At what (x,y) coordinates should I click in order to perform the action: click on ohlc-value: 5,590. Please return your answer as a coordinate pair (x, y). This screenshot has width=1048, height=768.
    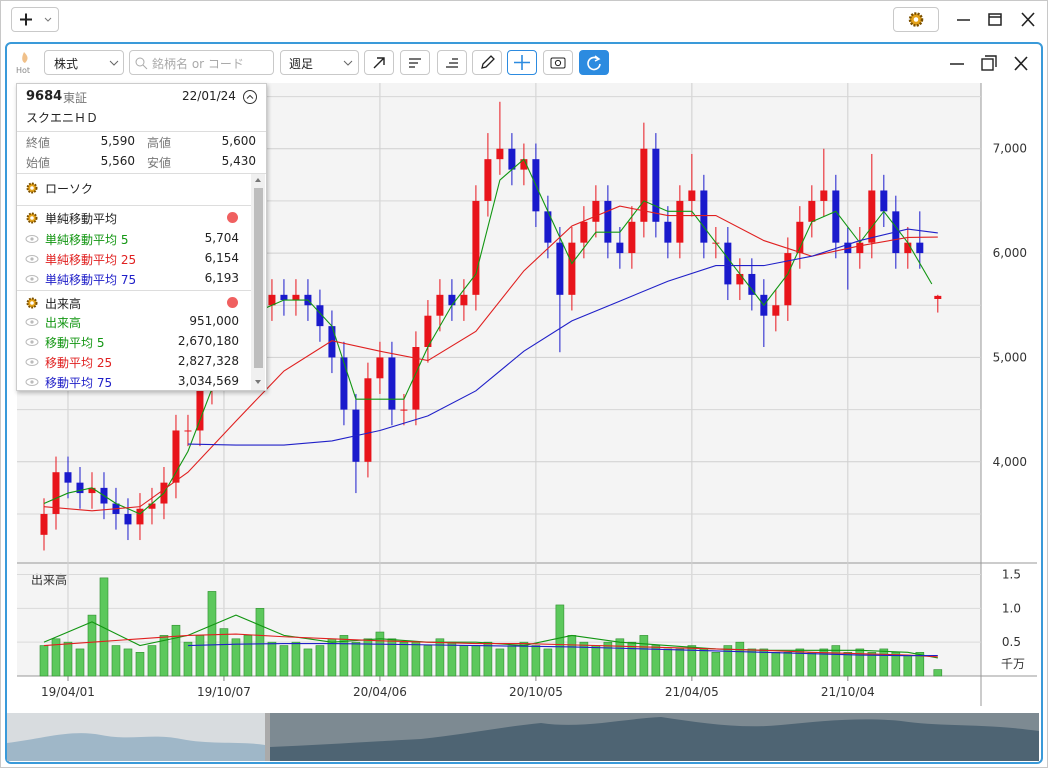
    Looking at the image, I should click on (117, 141).